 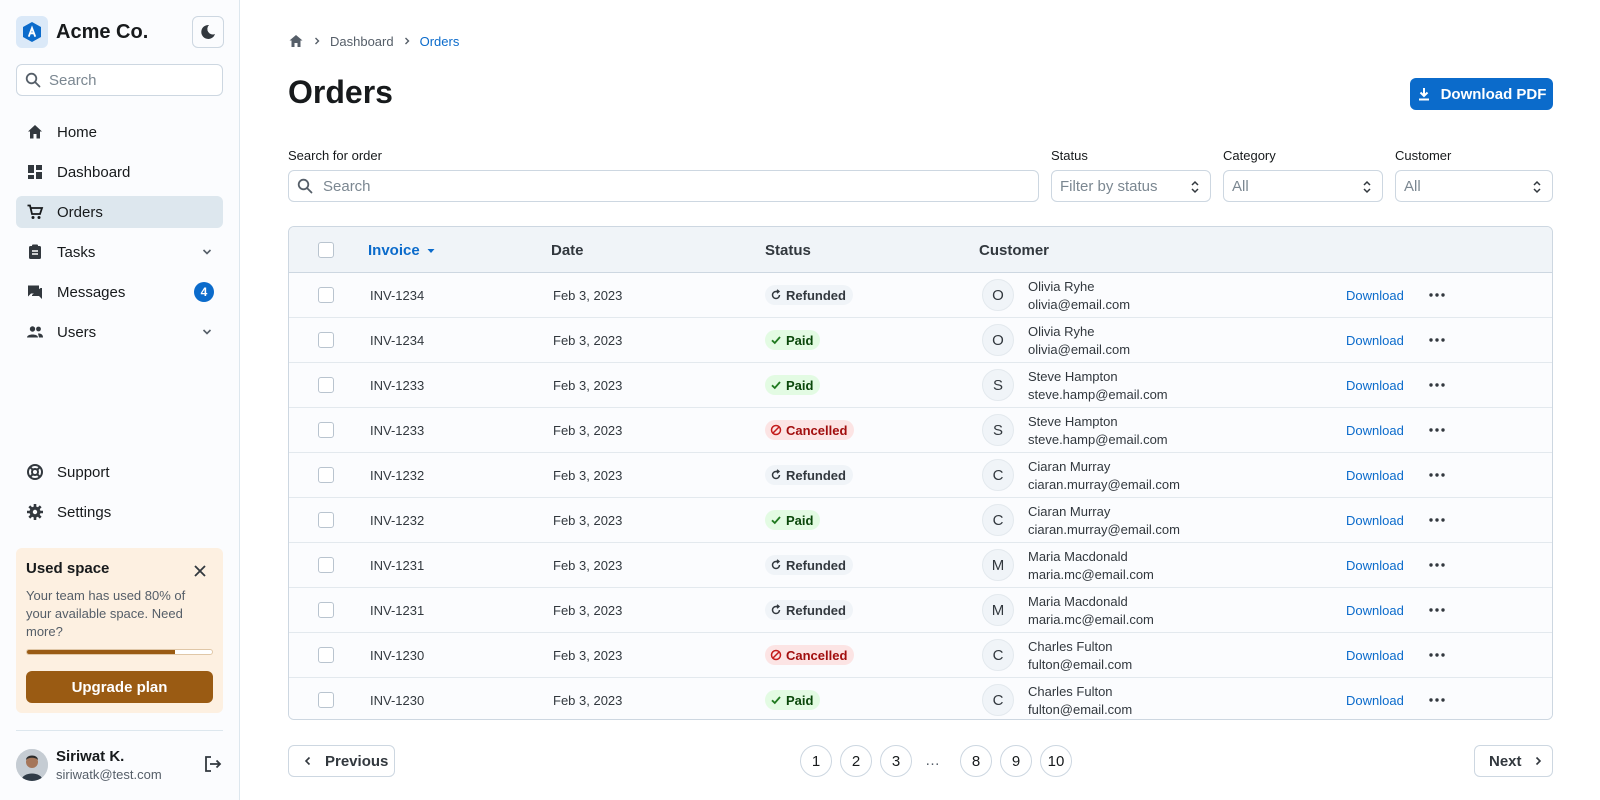 I want to click on sidebar-item-support: Support, so click(x=119, y=472).